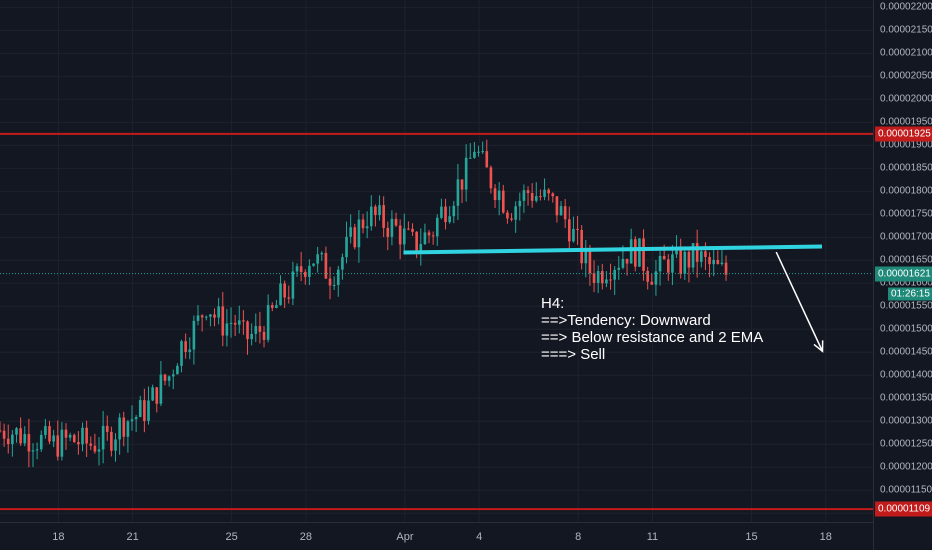  Describe the element at coordinates (799, 301) in the screenshot. I see `projection-arrow` at that location.